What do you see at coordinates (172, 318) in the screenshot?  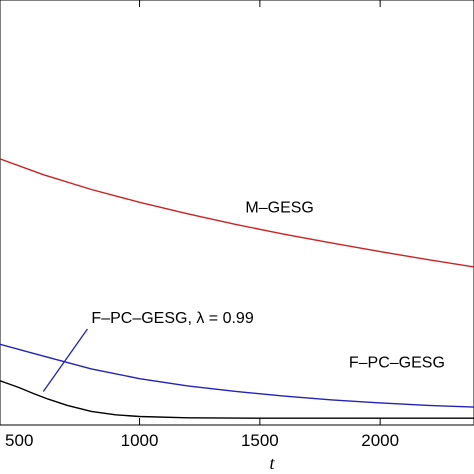 I see `annotation-2: F–PC–GESG, λ = 0.99` at bounding box center [172, 318].